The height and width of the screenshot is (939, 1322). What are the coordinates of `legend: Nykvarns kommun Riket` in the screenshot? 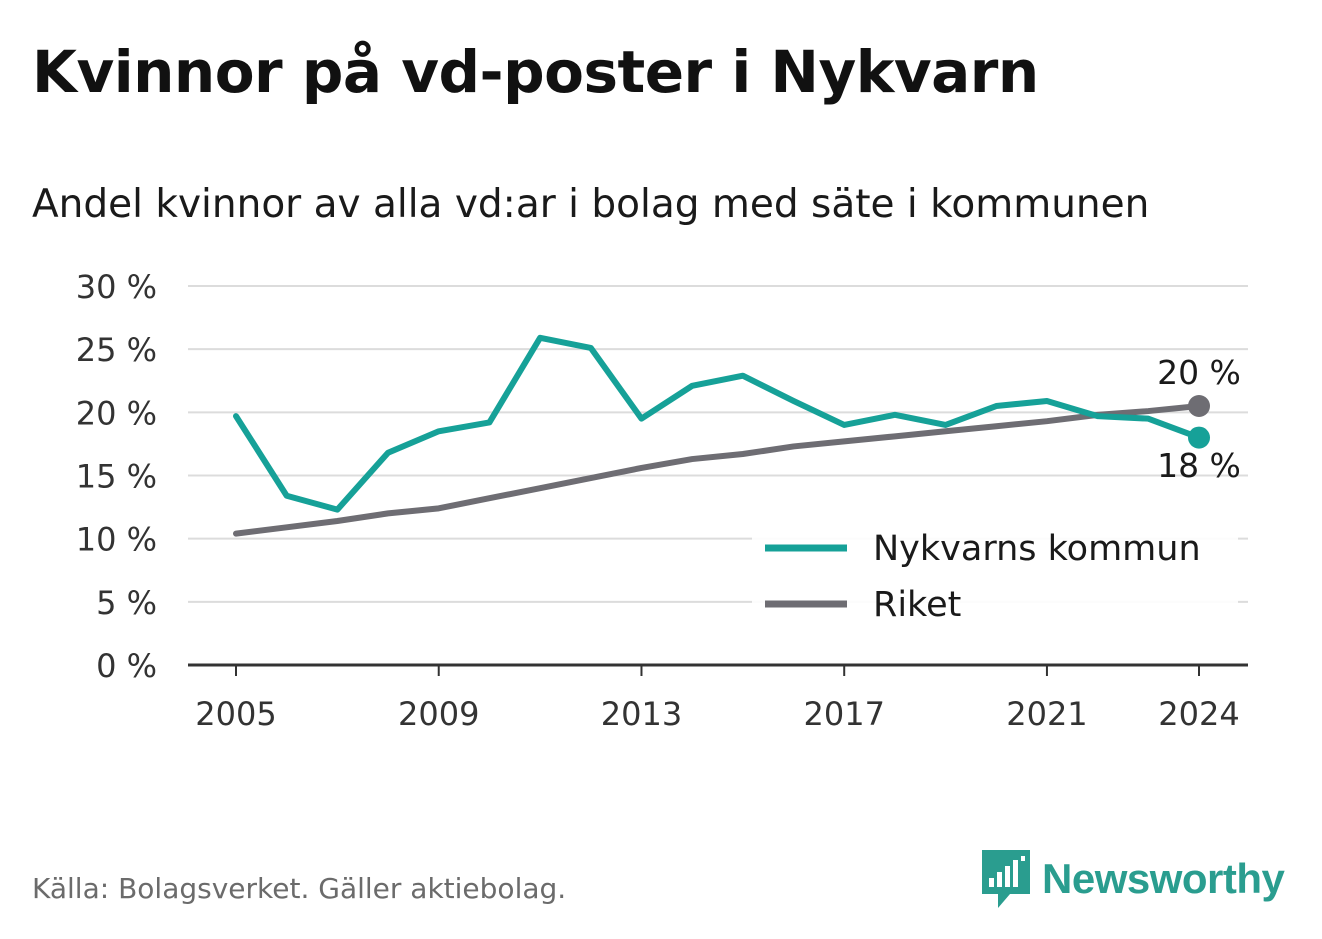 It's located at (995, 576).